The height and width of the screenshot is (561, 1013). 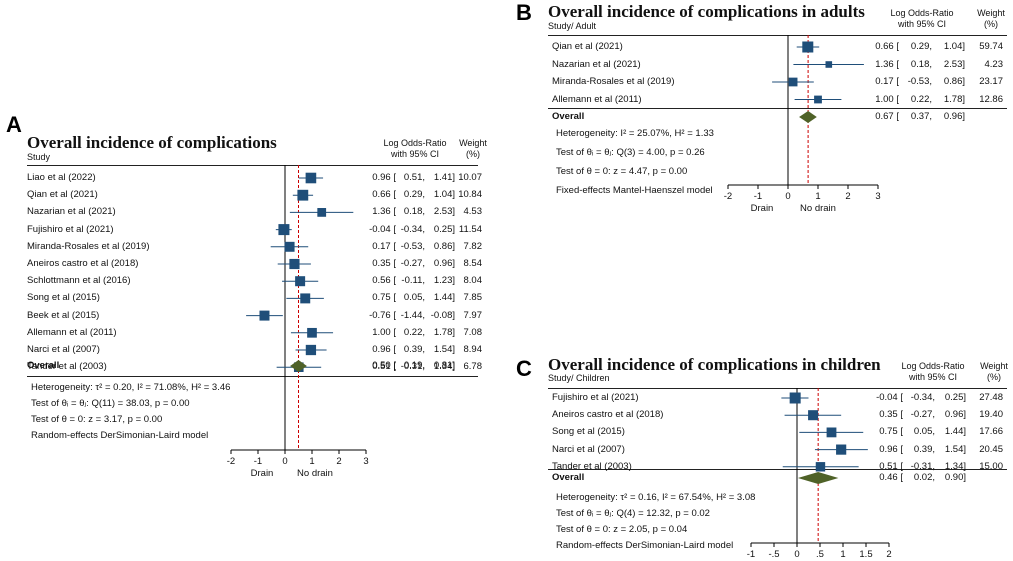 I want to click on overall-ci-high: 0.90], so click(x=955, y=477).